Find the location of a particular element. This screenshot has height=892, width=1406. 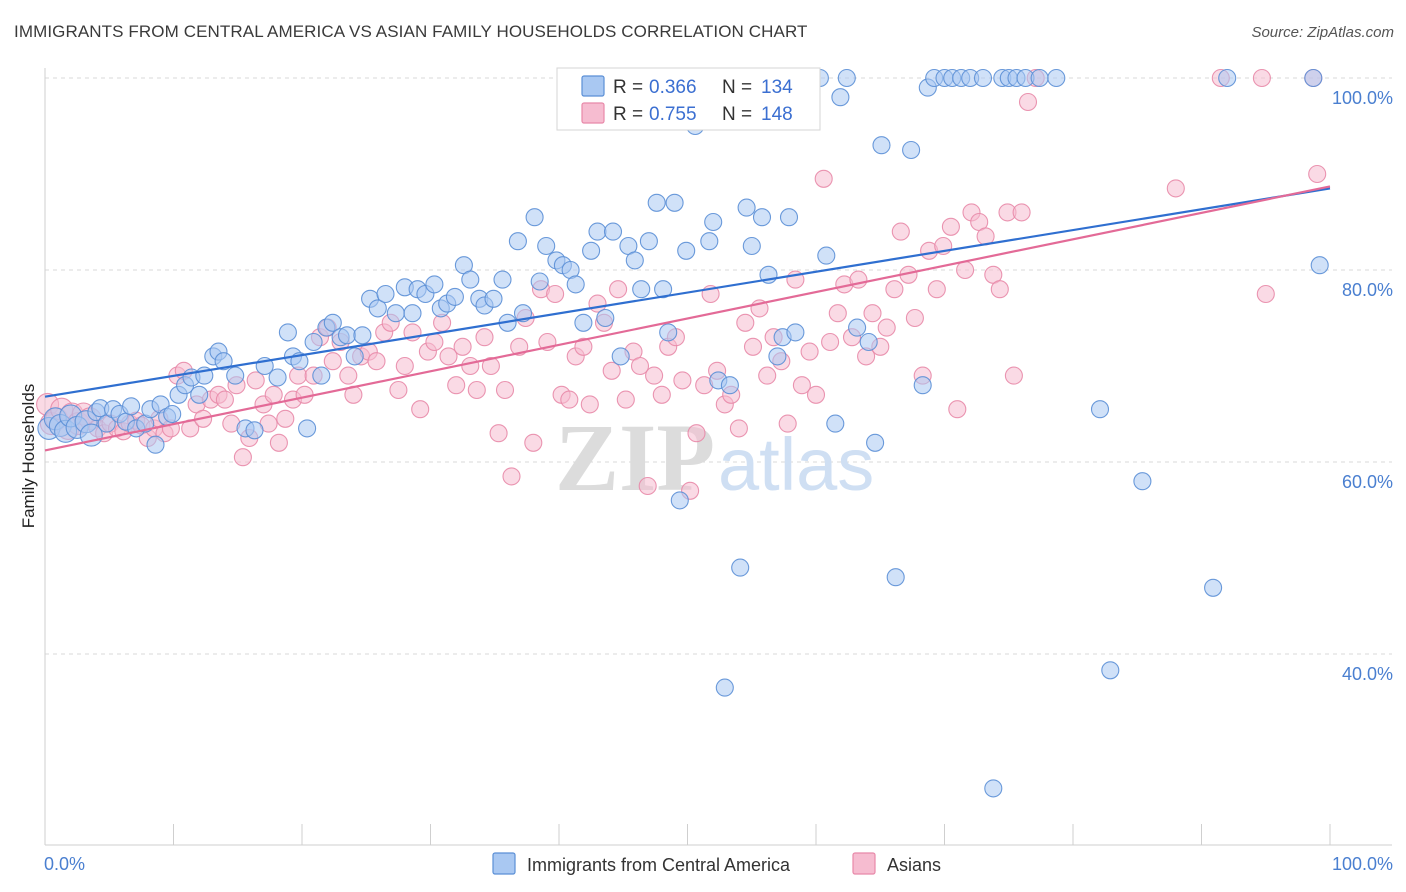

legend-n-value-1: 134 is located at coordinates (777, 87).